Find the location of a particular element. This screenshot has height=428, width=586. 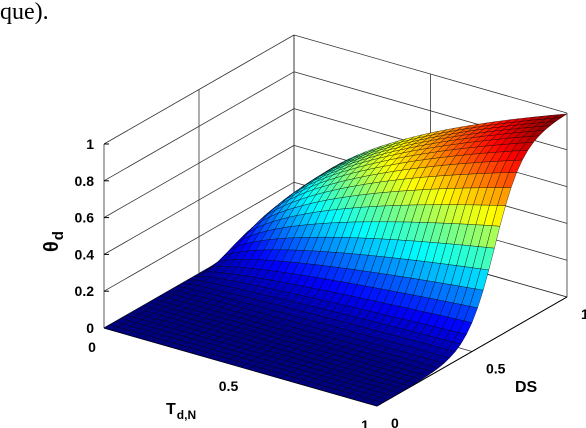

x-tick-label: 0 is located at coordinates (92, 347).